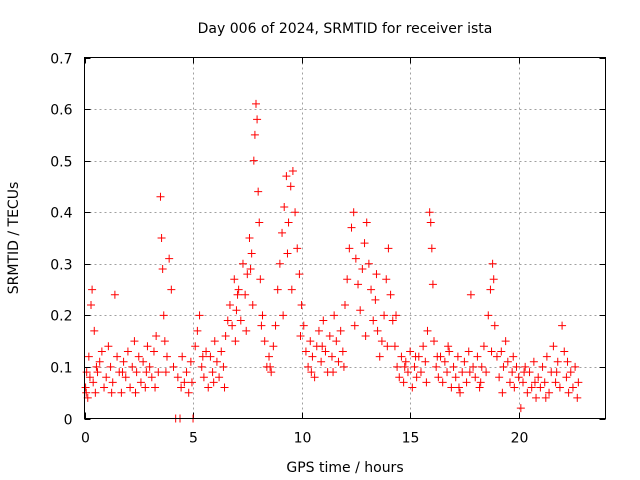  I want to click on y-tick-label: 0.6, so click(61, 111).